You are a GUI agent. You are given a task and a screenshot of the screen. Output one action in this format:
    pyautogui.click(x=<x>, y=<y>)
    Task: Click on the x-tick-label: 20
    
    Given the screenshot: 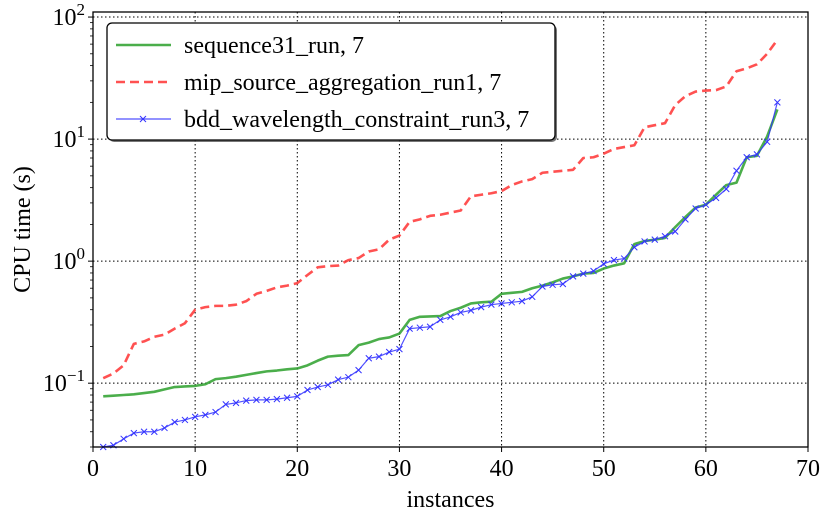 What is the action you would take?
    pyautogui.click(x=297, y=469)
    